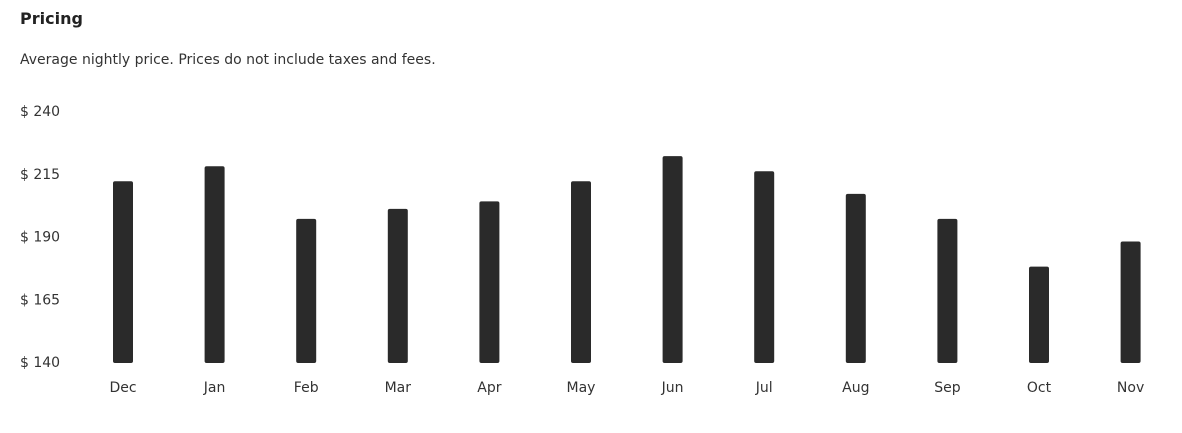 The image size is (1182, 433). I want to click on price-bar-aug, so click(855, 278).